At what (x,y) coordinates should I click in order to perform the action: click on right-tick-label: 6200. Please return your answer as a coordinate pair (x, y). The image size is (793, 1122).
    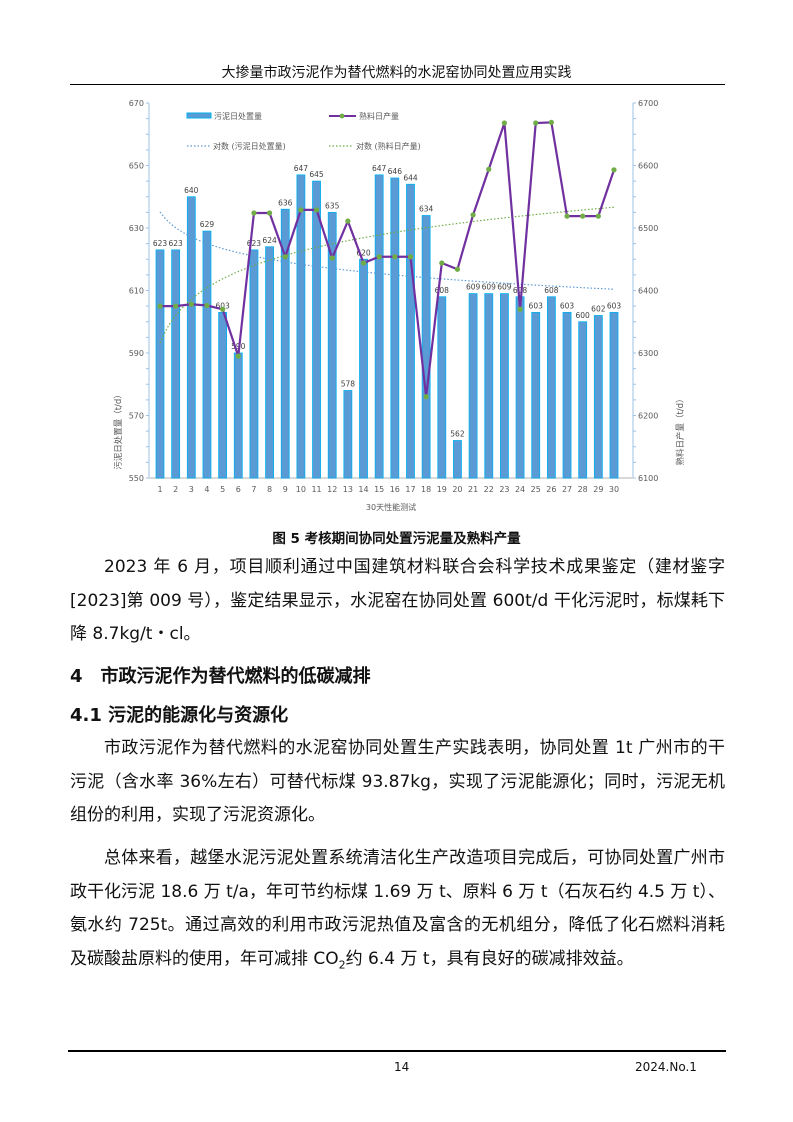
    Looking at the image, I should click on (648, 416).